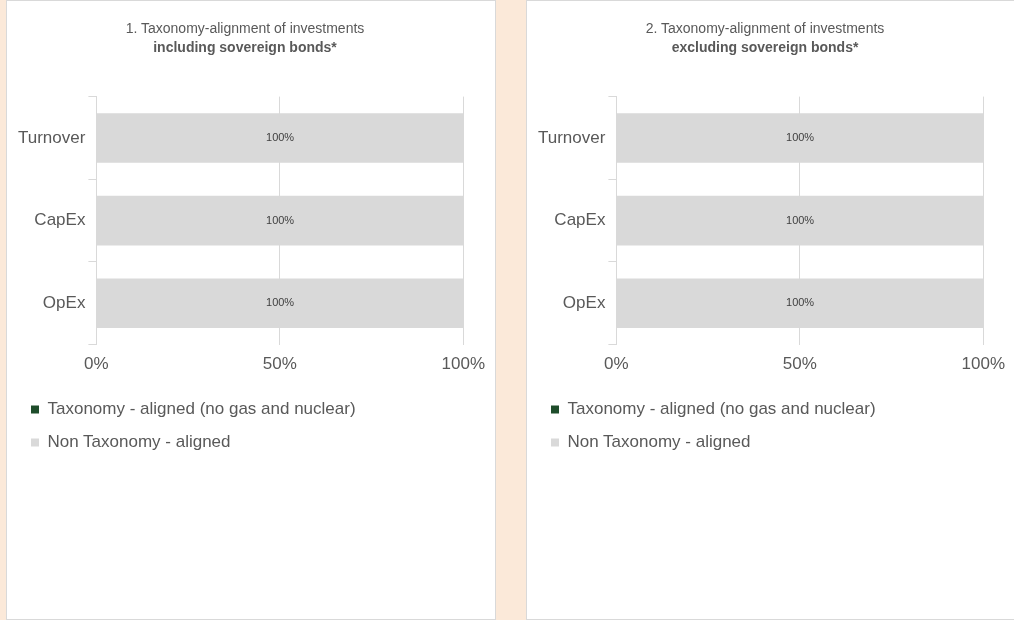  What do you see at coordinates (765, 47) in the screenshot?
I see `chart-subtitle: excluding sovereign bonds*` at bounding box center [765, 47].